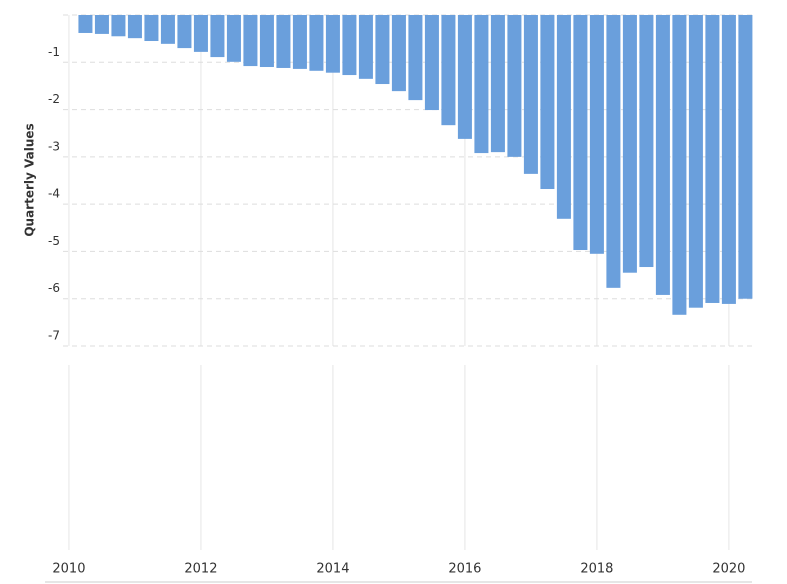 This screenshot has height=584, width=787. What do you see at coordinates (54, 146) in the screenshot?
I see `y-tick-label: -3` at bounding box center [54, 146].